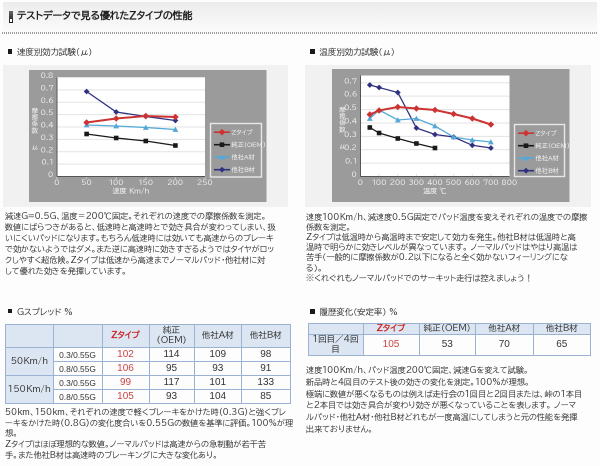 Image resolution: width=600 pixels, height=466 pixels. I want to click on svg-text: 150, so click(145, 182).